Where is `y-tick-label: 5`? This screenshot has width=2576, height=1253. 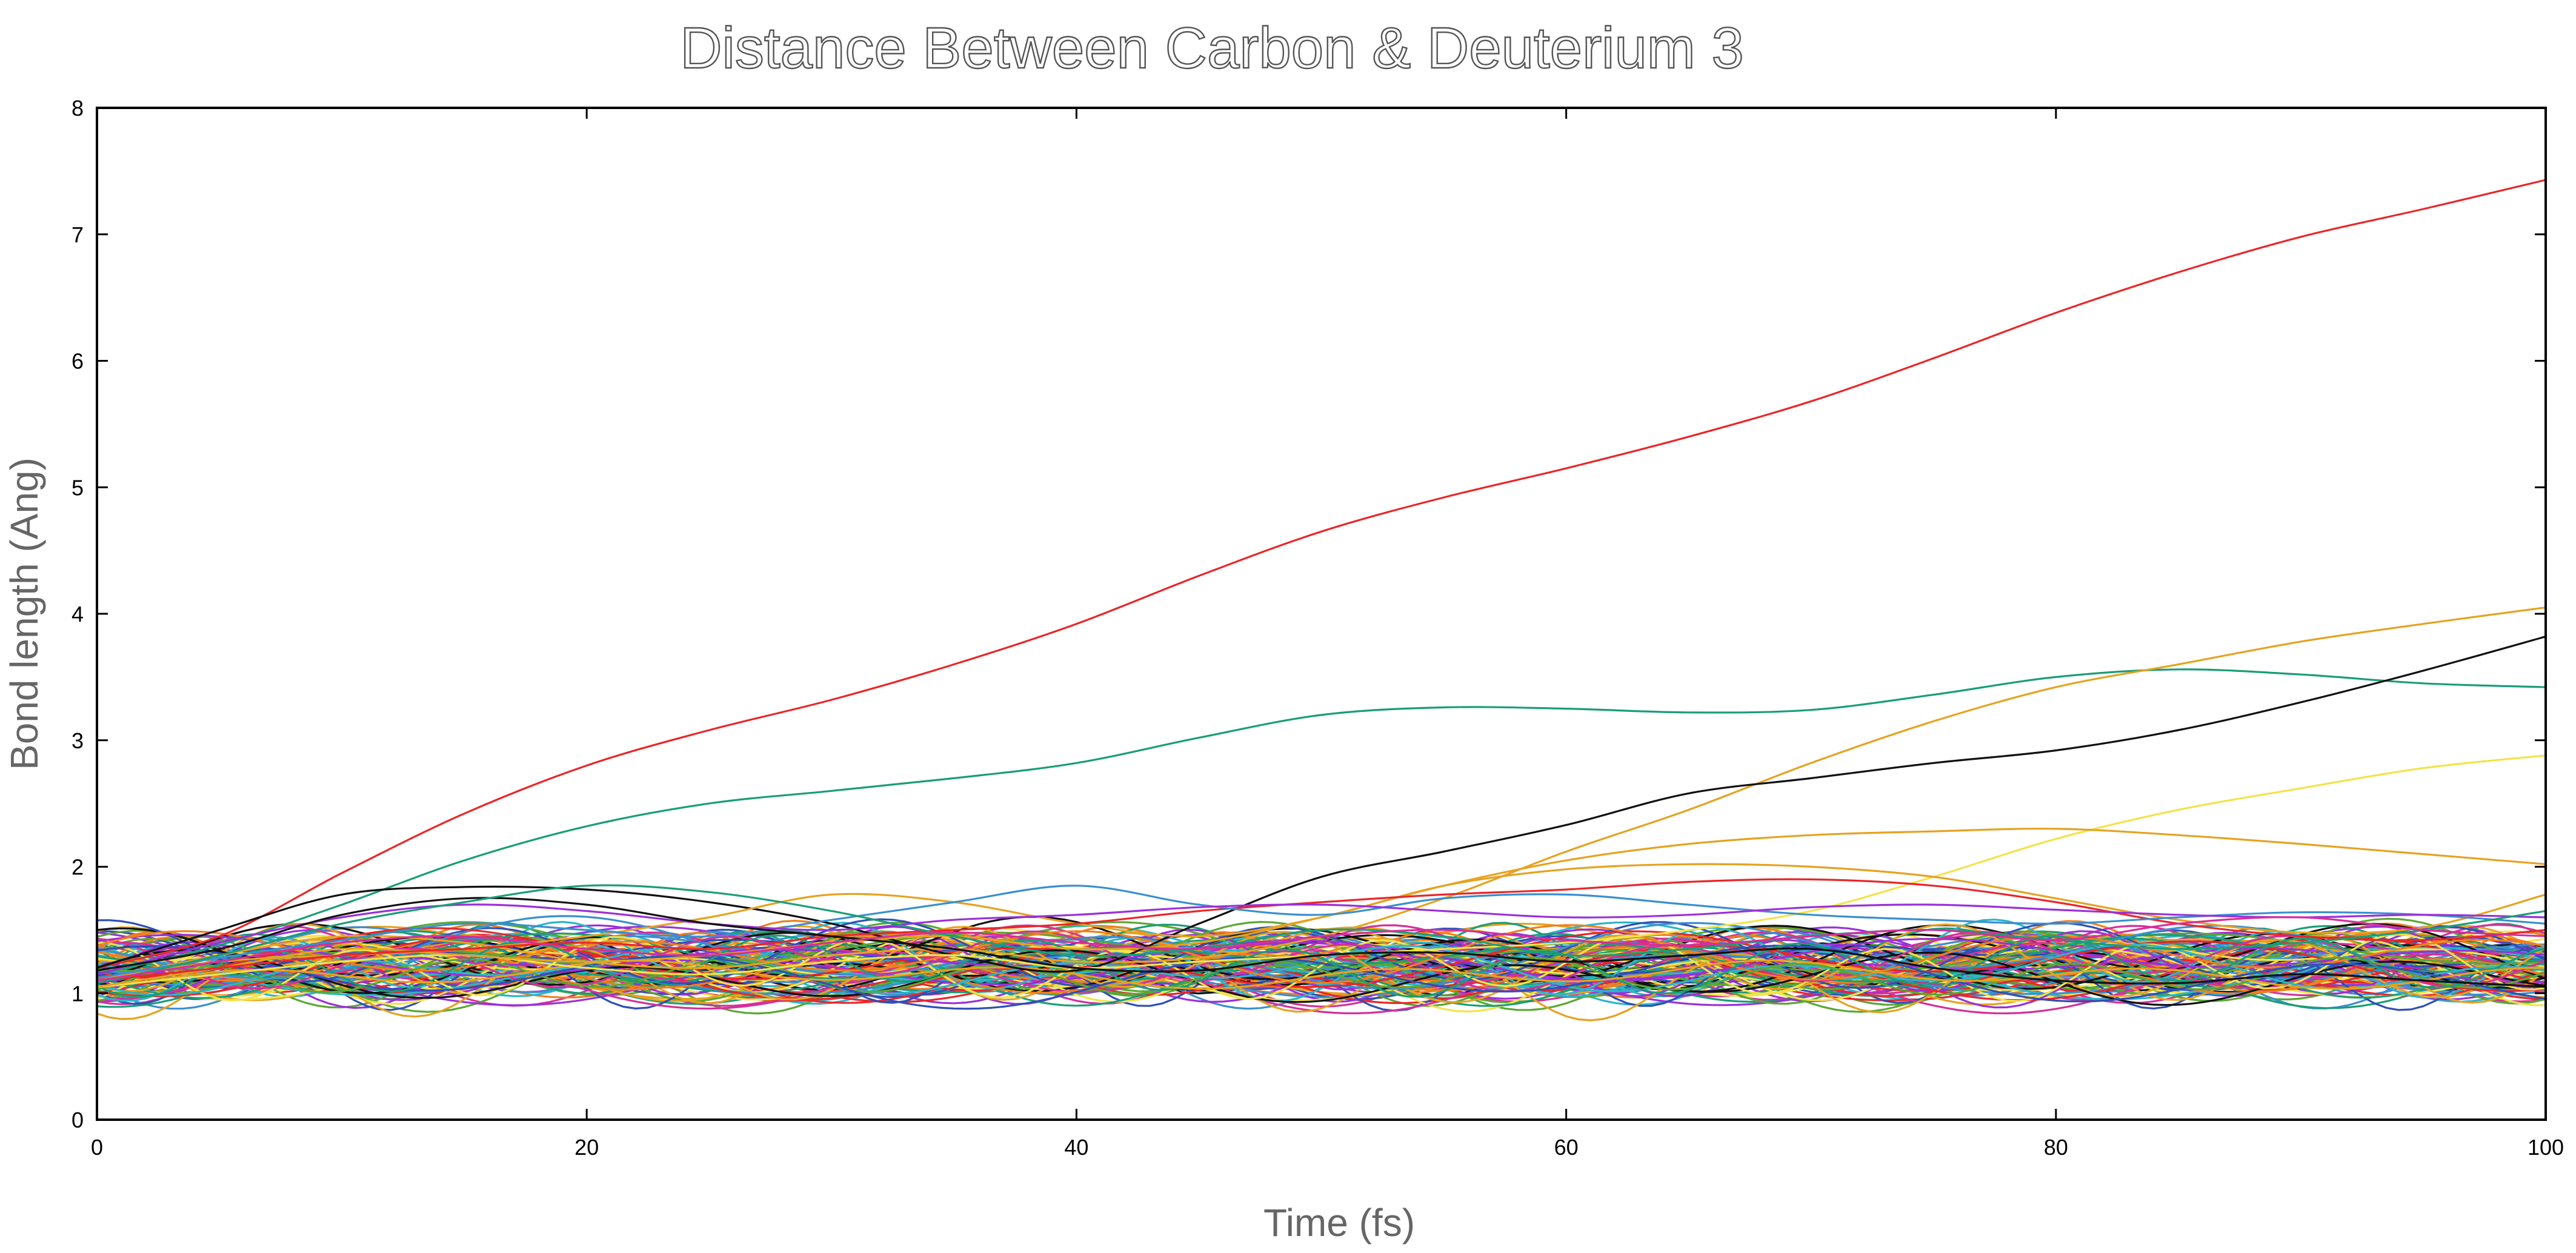
y-tick-label: 5 is located at coordinates (78, 487).